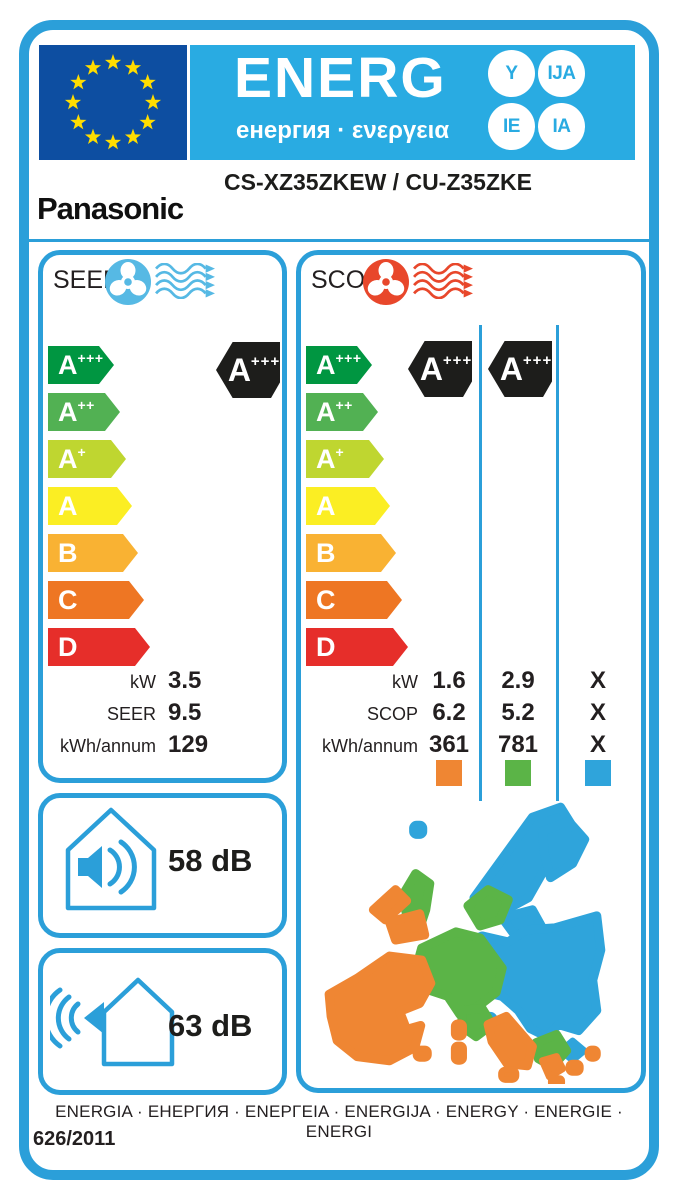 The height and width of the screenshot is (1200, 678). I want to click on header-divider, so click(339, 240).